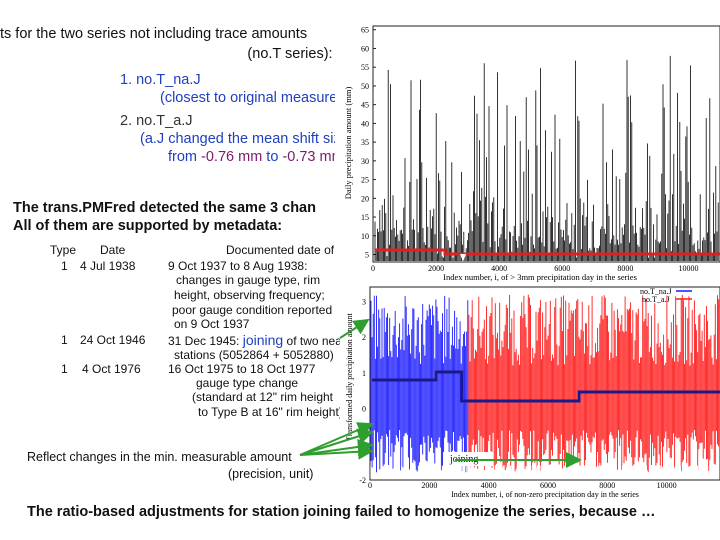 The width and height of the screenshot is (720, 540). I want to click on table-row-1-date: 4 Jul 1938, so click(108, 266).